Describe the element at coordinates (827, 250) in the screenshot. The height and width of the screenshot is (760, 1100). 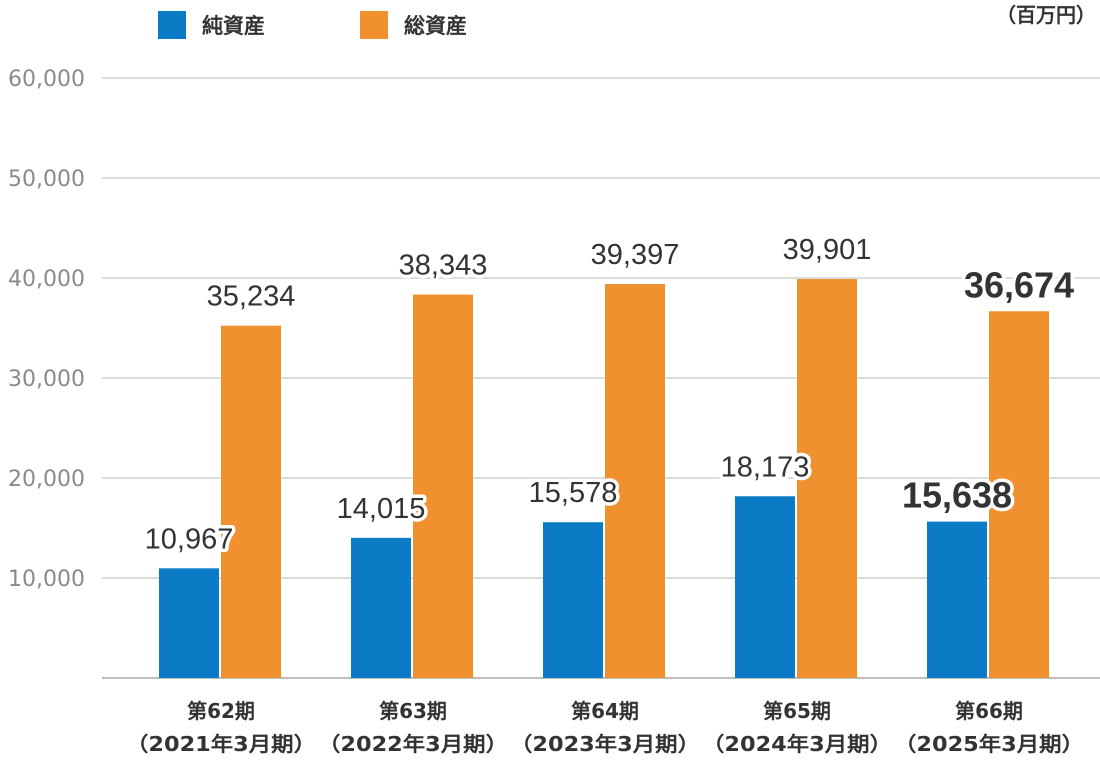
I see `data-label-total-assets: 39,901` at that location.